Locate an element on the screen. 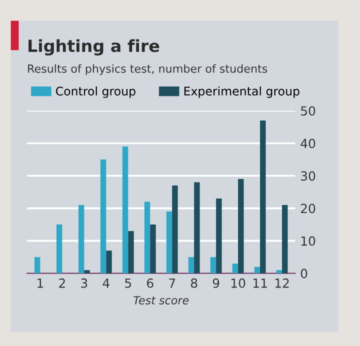  legend-label: Experimental group is located at coordinates (242, 92).